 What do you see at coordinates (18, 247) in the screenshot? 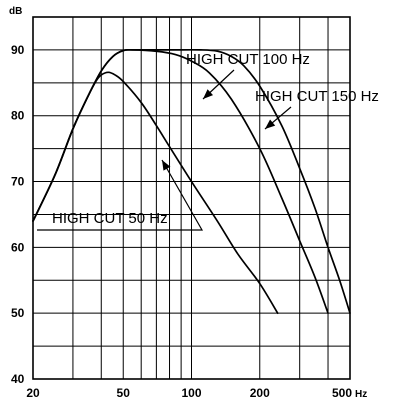
I see `y-tick-label-60: 60` at bounding box center [18, 247].